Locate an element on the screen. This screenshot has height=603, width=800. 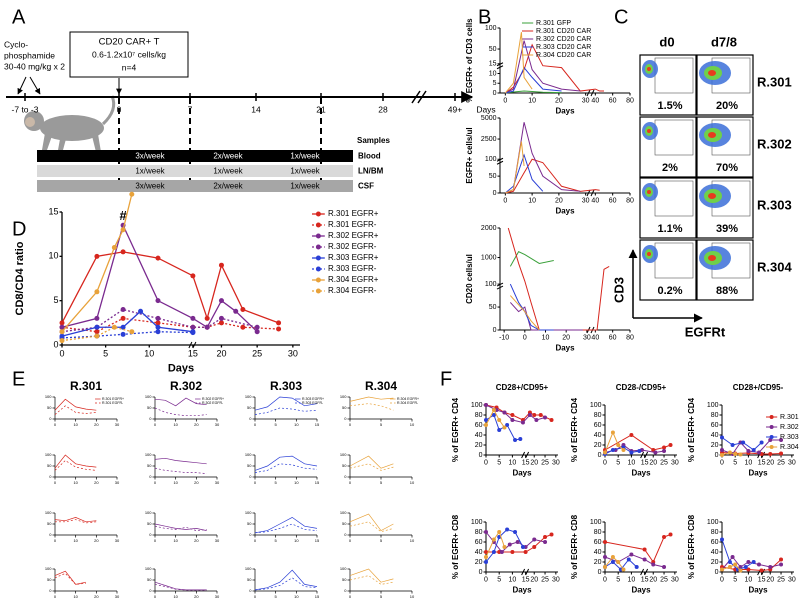
y-axis-title: EGFR+ cells/ul is located at coordinates (469, 155).